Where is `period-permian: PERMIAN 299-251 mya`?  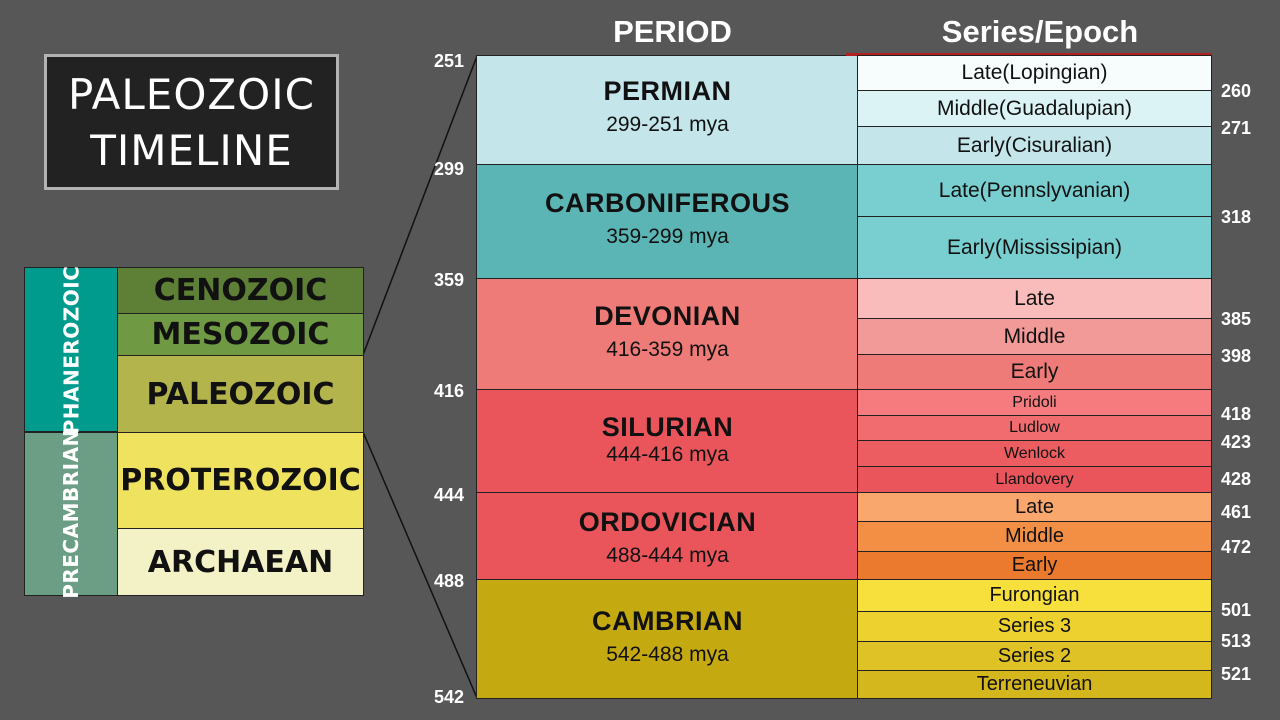
period-permian: PERMIAN 299-251 mya is located at coordinates (667, 110).